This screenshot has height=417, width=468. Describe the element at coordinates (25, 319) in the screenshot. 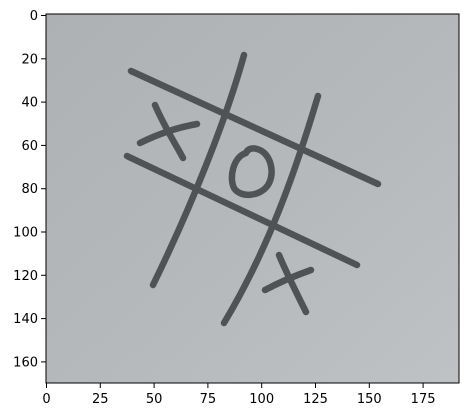

I see `y-tick-label: 140` at that location.